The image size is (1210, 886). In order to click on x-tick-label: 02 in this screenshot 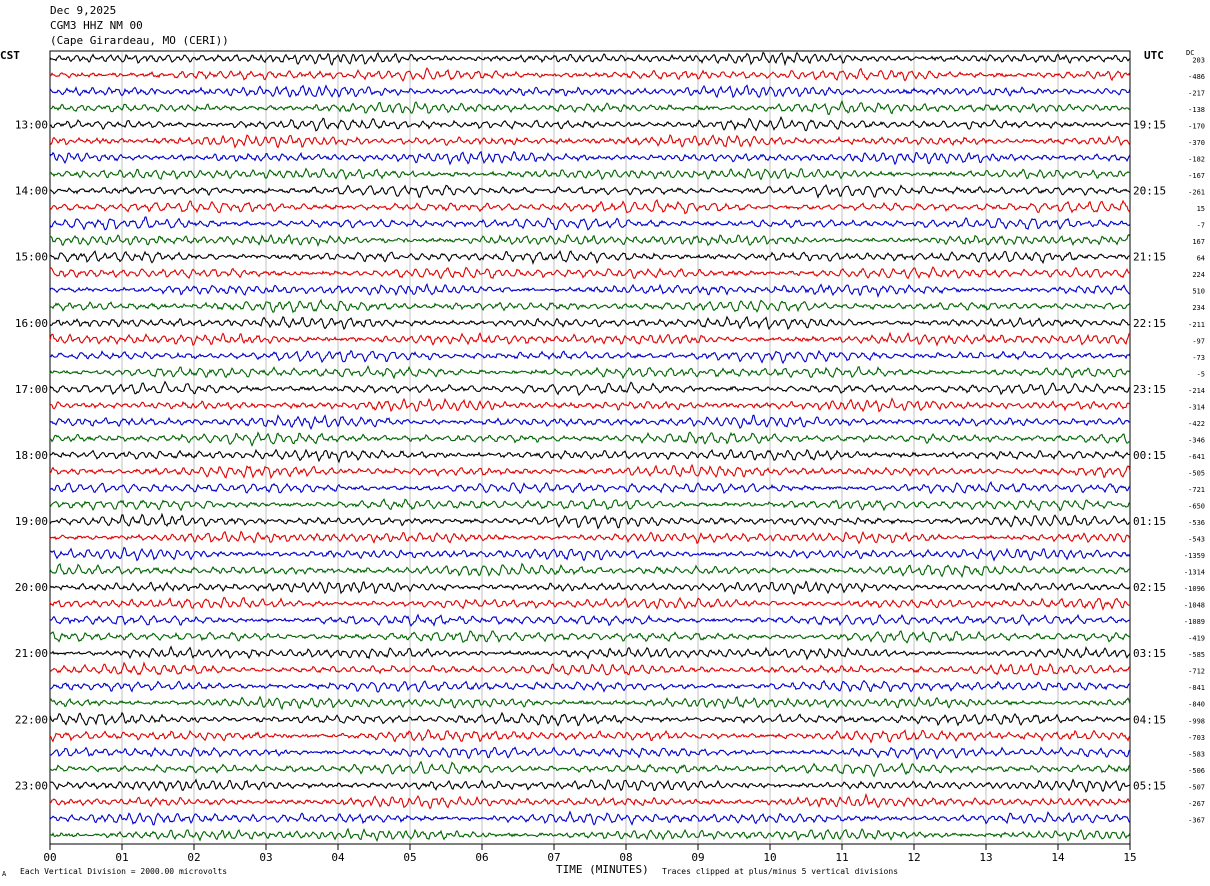, I will do `click(193, 857)`.